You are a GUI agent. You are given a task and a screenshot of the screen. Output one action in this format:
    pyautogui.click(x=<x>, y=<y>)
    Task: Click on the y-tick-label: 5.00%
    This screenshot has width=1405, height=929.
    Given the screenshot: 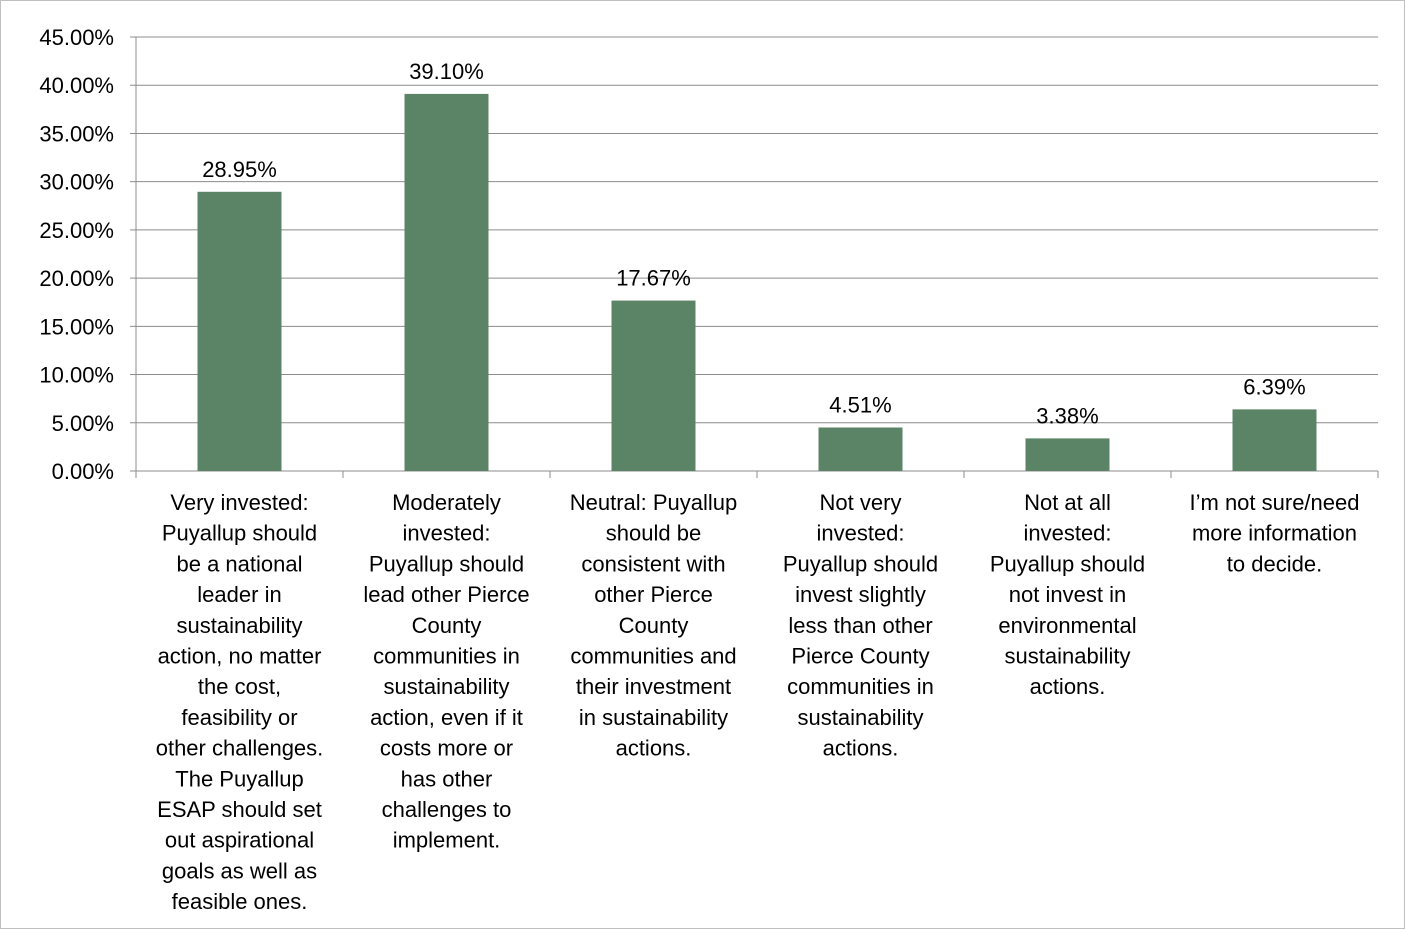 What is the action you would take?
    pyautogui.click(x=83, y=423)
    